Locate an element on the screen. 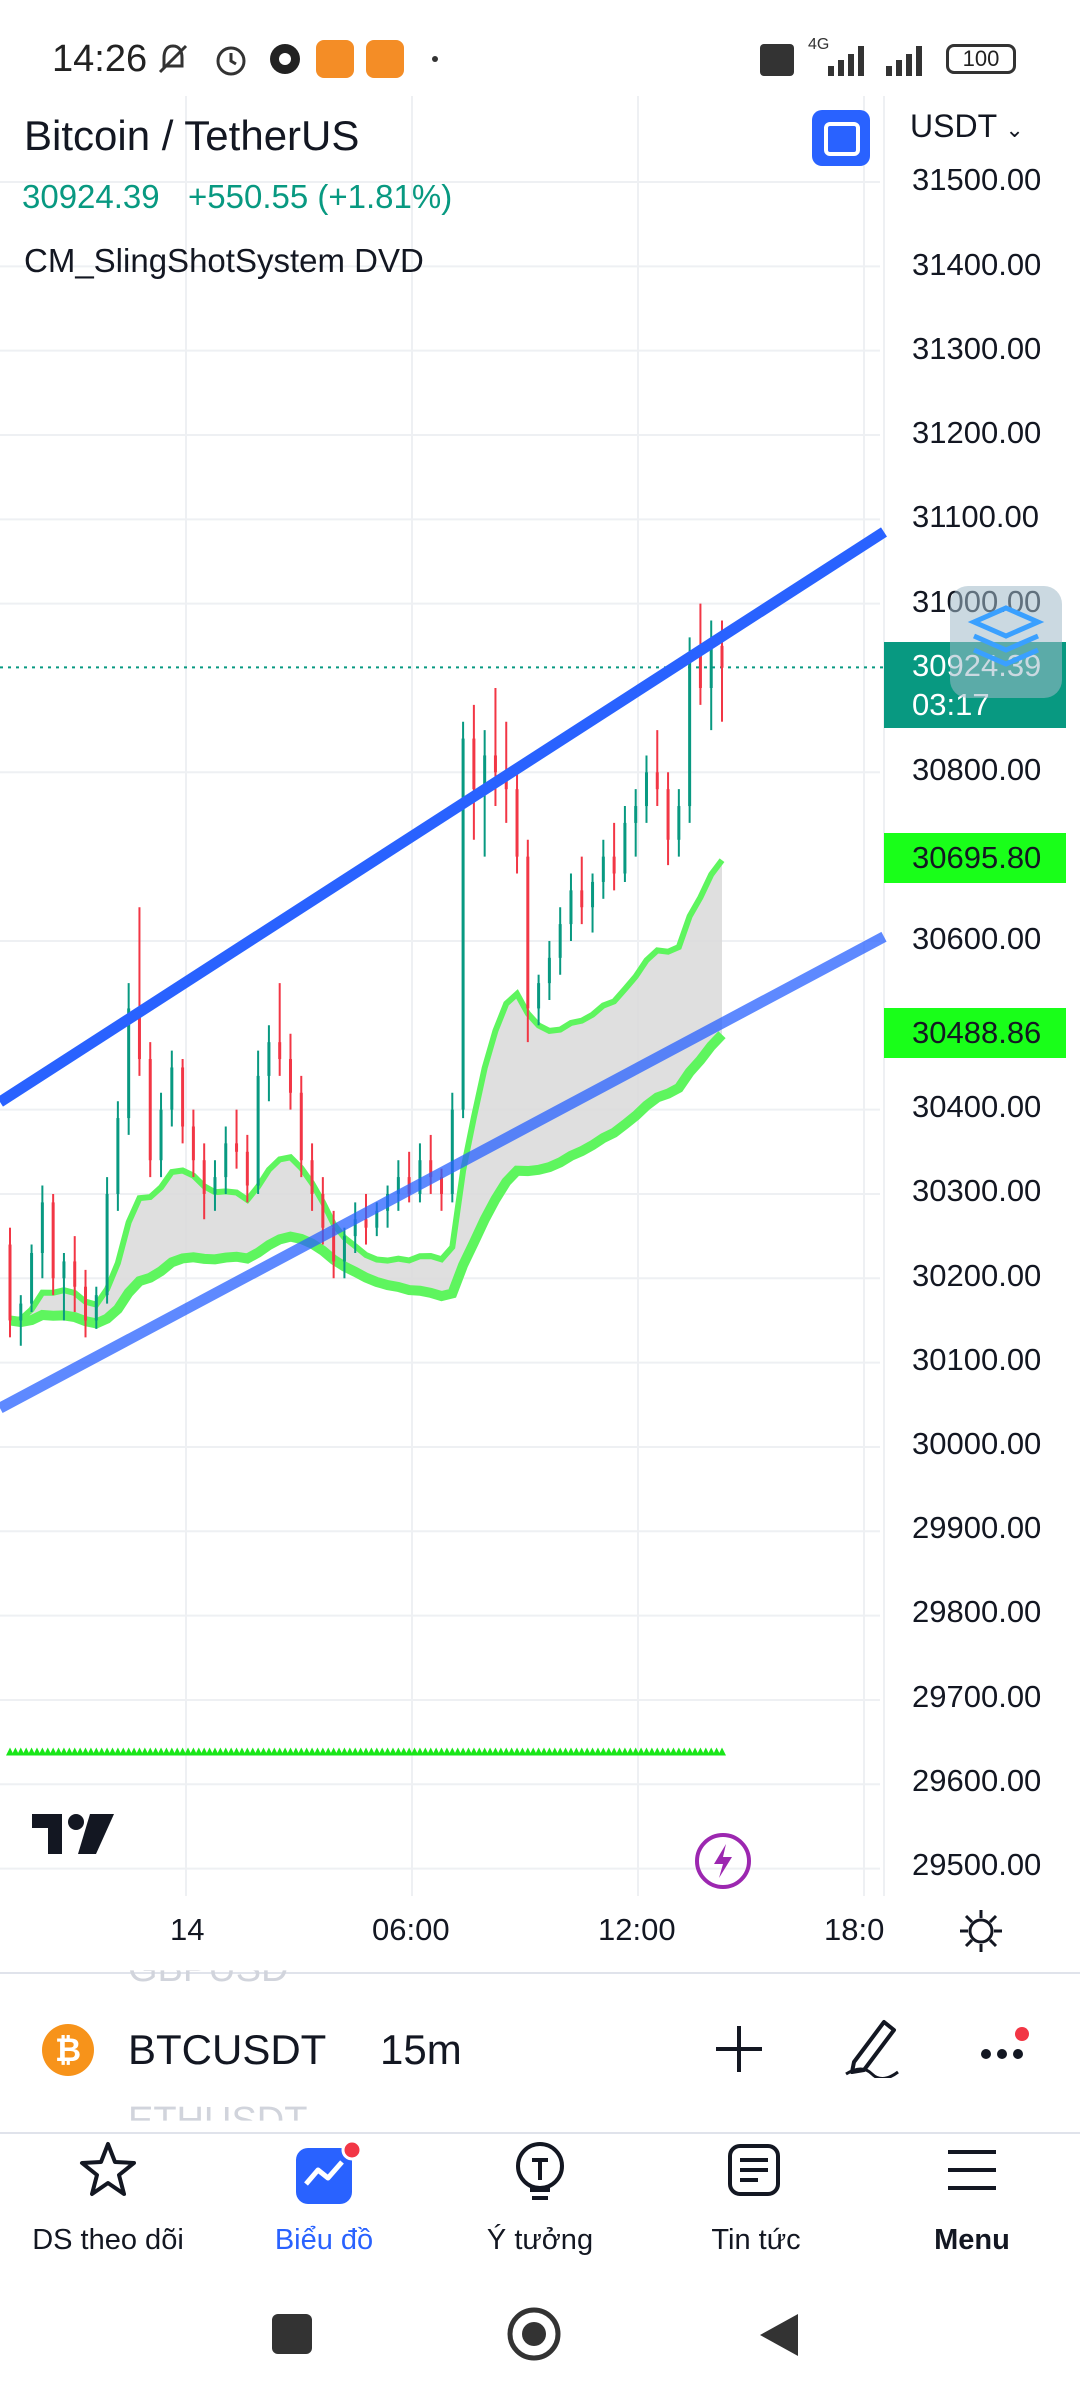 This screenshot has width=1080, height=2400. interval-selector: 15m is located at coordinates (421, 2049).